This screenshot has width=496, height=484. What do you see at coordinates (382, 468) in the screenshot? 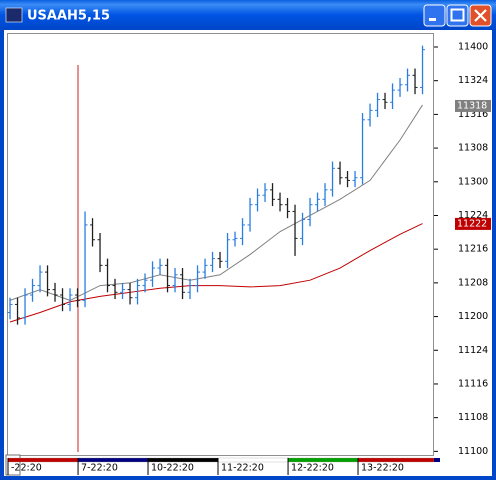
I see `x-tick-label: 13-22:20` at bounding box center [382, 468].